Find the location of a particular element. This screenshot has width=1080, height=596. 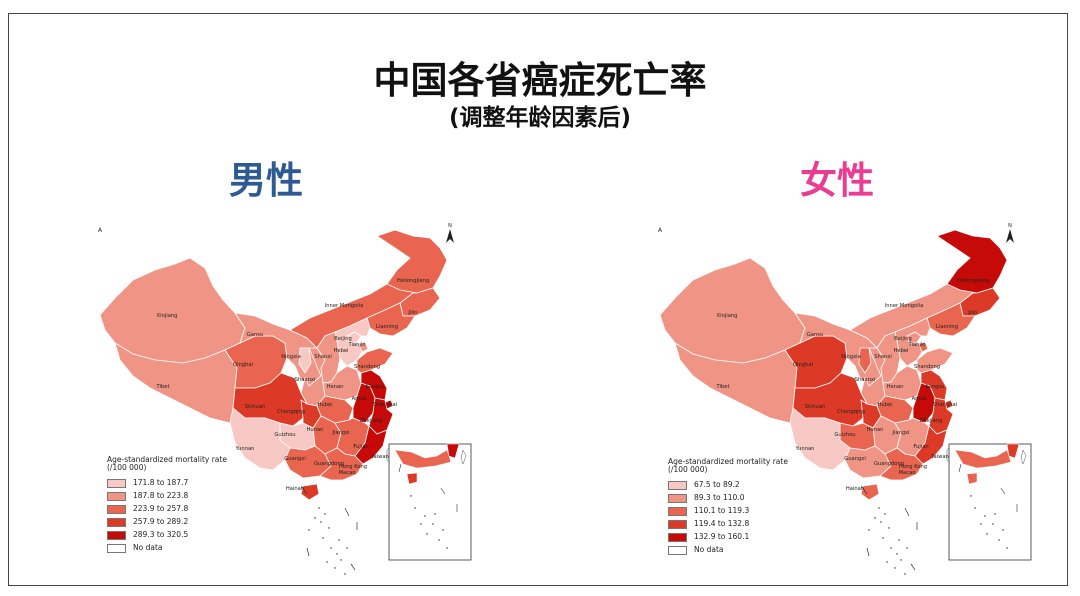

female-province-liaoning is located at coordinates (951, 319).